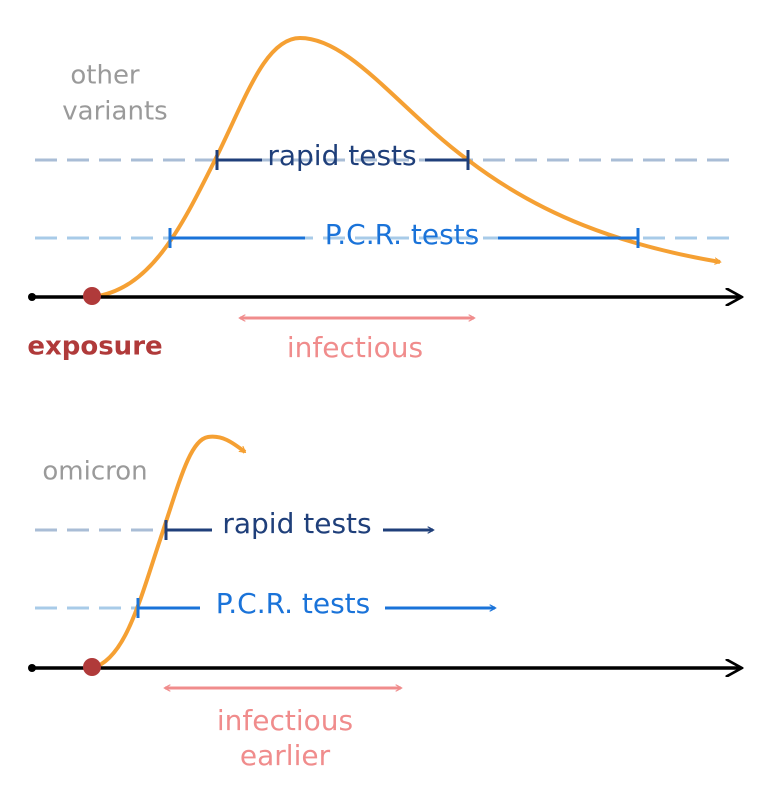 The width and height of the screenshot is (767, 805). Describe the element at coordinates (285, 755) in the screenshot. I see `infectious-label: earlier` at that location.